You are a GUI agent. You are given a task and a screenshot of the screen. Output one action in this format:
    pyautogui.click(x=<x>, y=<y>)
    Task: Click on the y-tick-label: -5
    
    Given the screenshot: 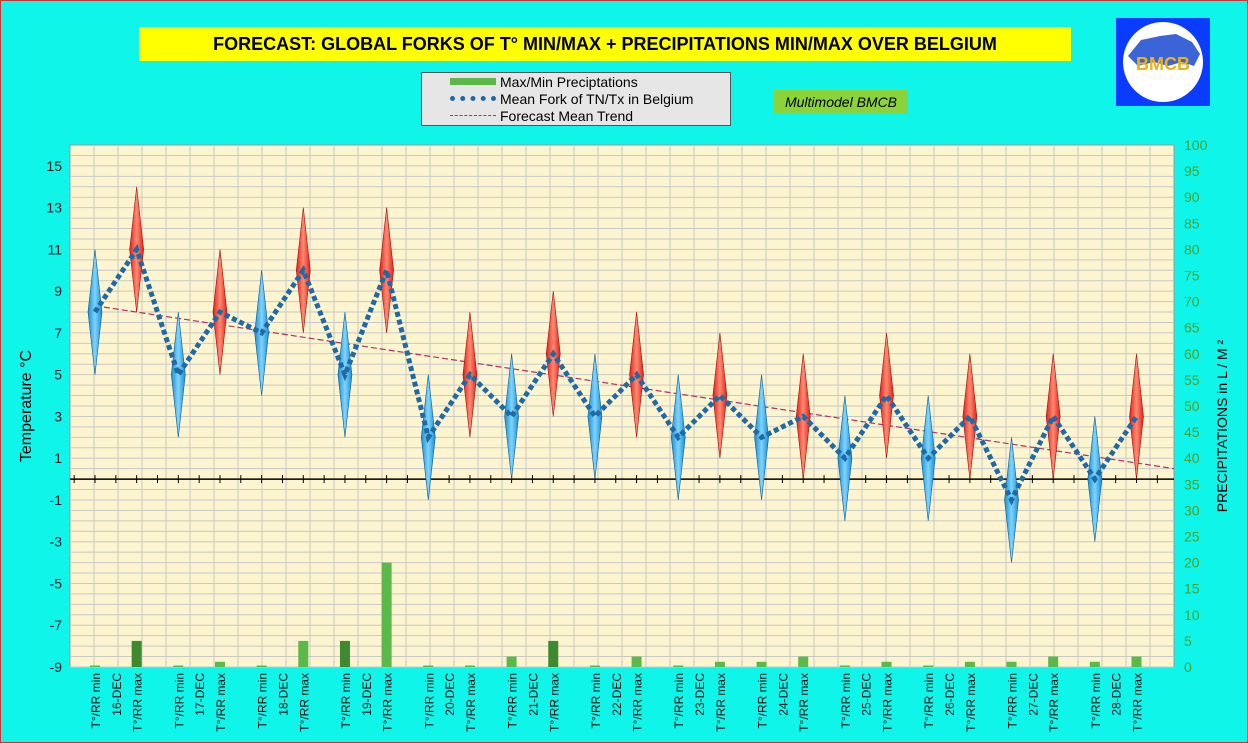 What is the action you would take?
    pyautogui.click(x=56, y=583)
    